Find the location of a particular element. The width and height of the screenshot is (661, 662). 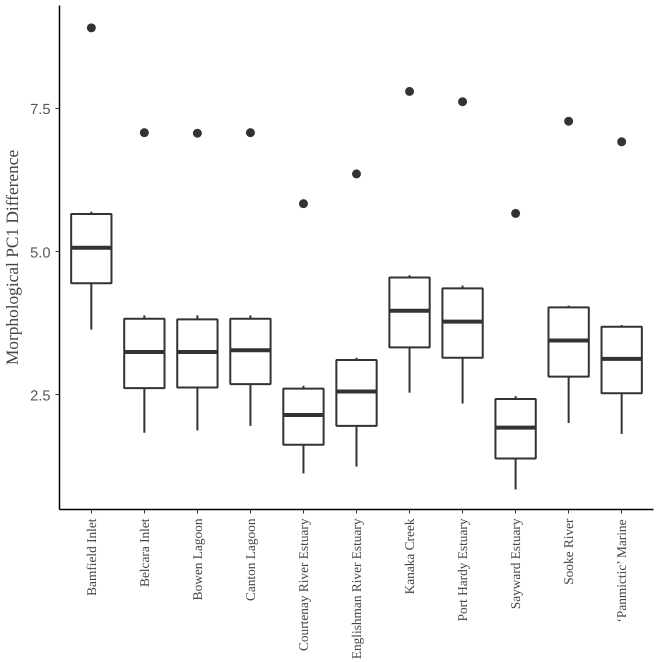

x-tick-label: Kanaka Creek is located at coordinates (410, 556).